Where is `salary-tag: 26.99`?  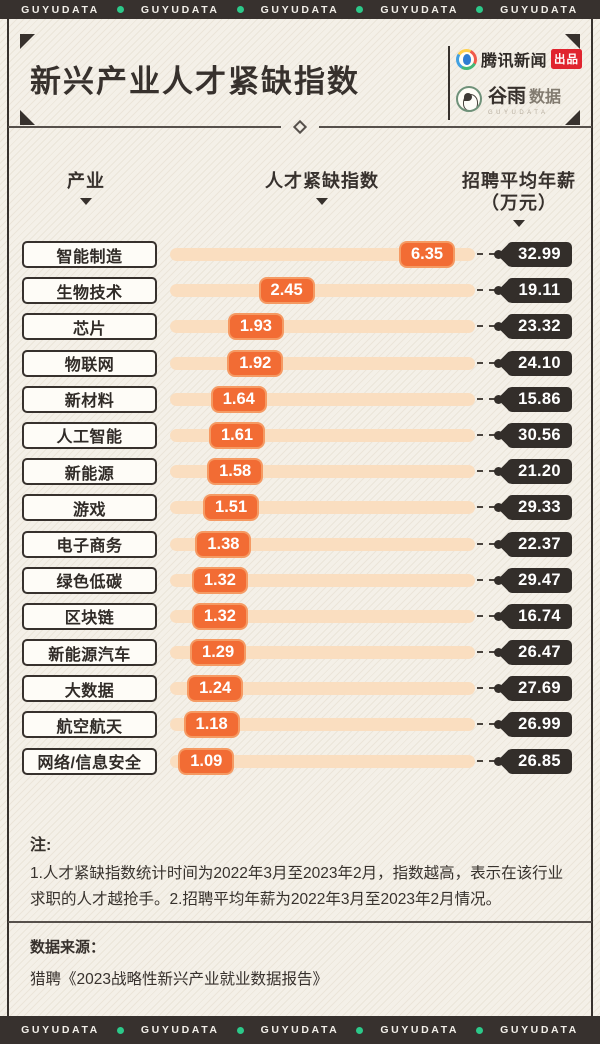
salary-tag: 26.99 is located at coordinates (539, 725).